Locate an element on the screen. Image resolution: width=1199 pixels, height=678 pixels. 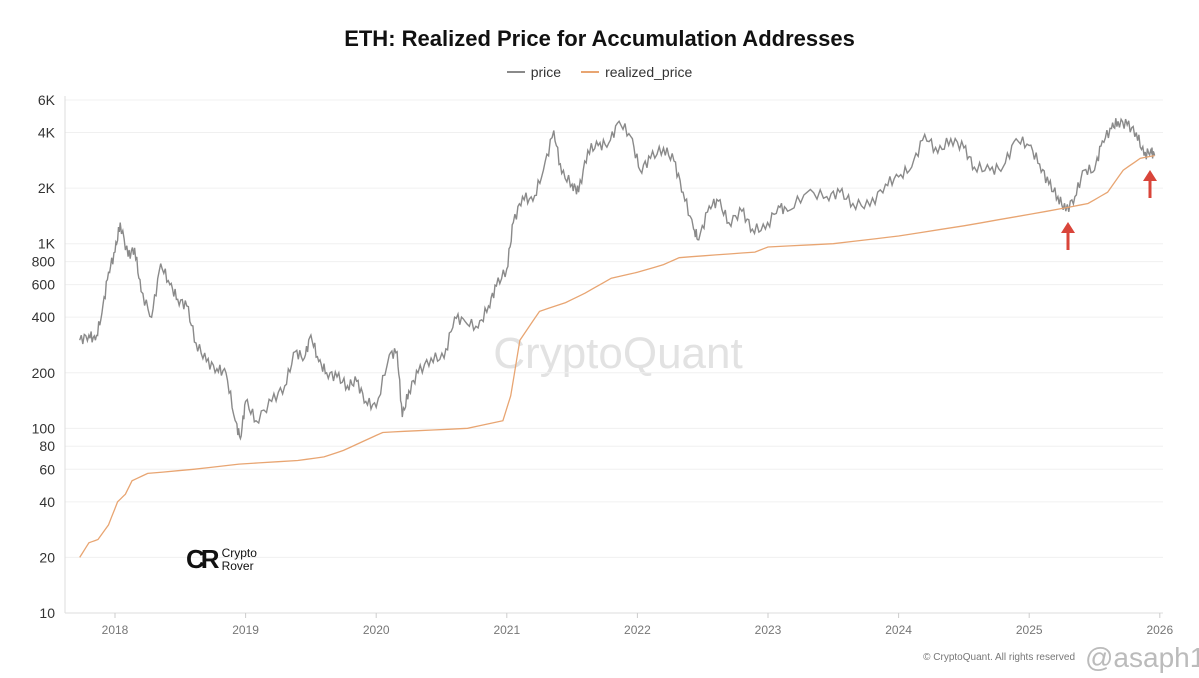
x-tick-label: 2023 is located at coordinates (768, 630).